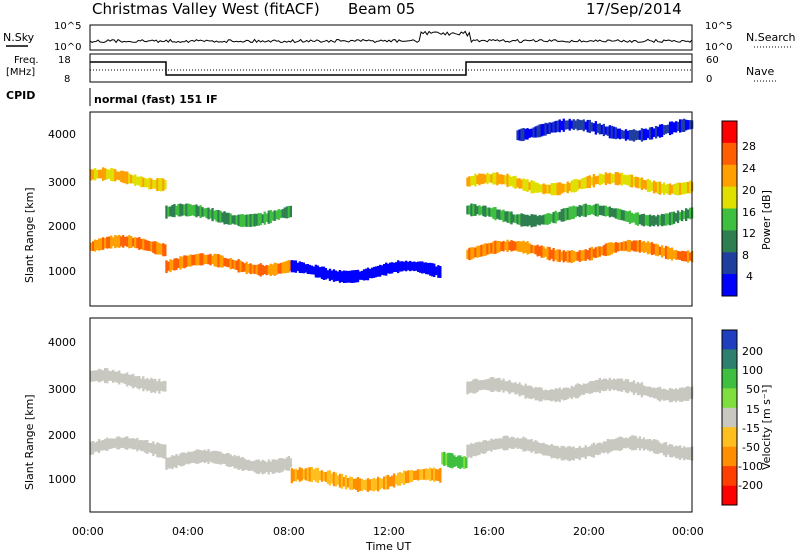 The image size is (800, 554). What do you see at coordinates (188, 531) in the screenshot?
I see `xtick-1: 04:00` at bounding box center [188, 531].